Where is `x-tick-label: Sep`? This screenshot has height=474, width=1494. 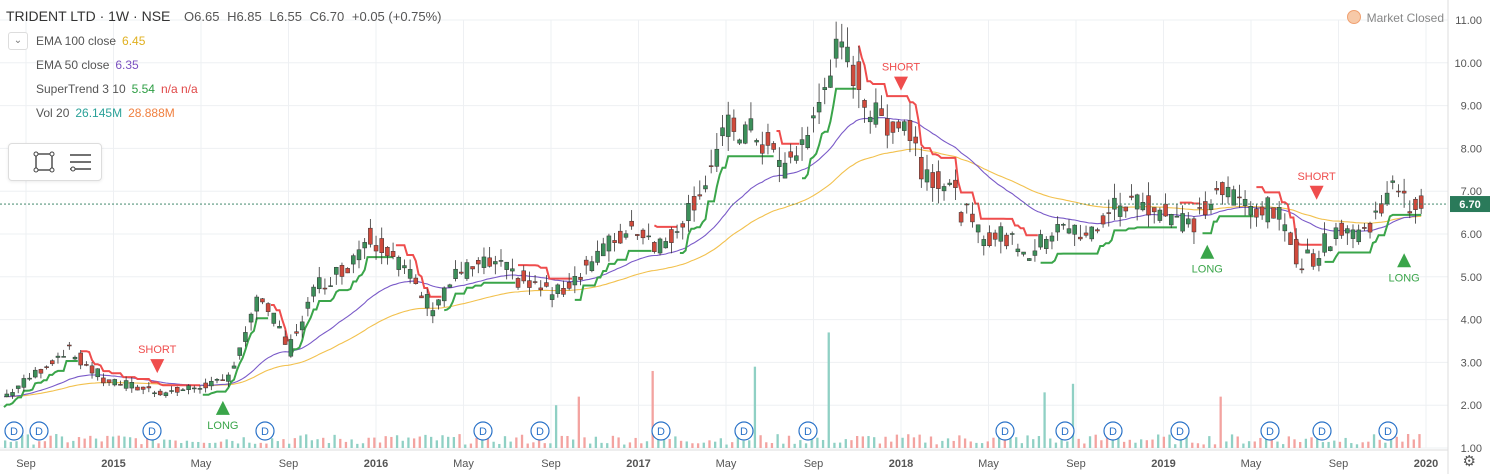
x-tick-label: Sep is located at coordinates (1339, 464).